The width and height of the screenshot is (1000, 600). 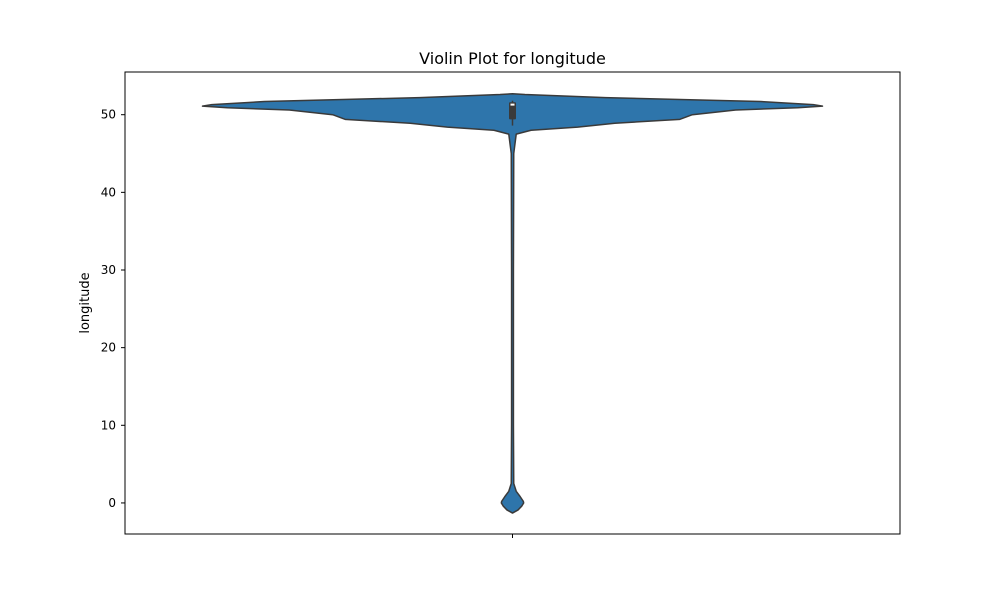 What do you see at coordinates (108, 348) in the screenshot?
I see `y-tick-label-2: 20` at bounding box center [108, 348].